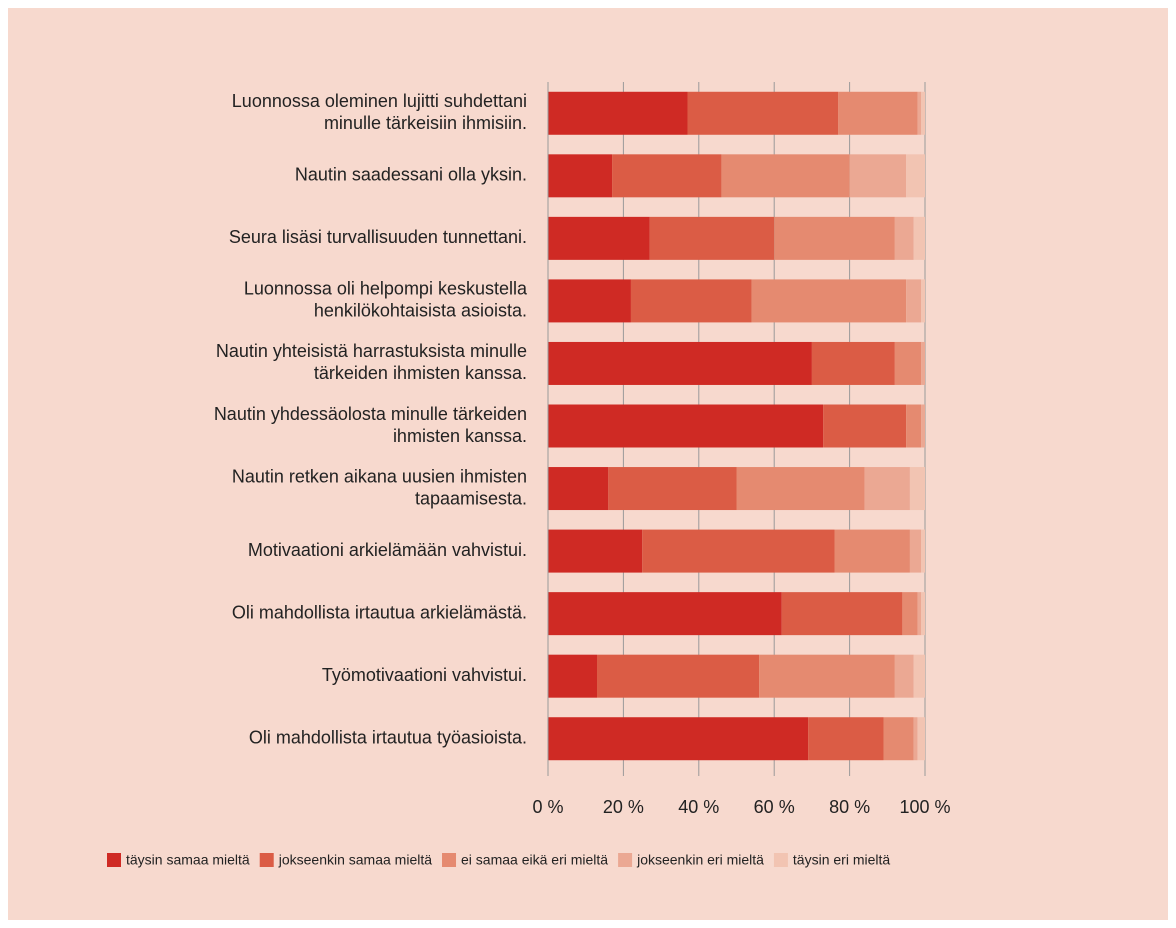  What do you see at coordinates (700, 860) in the screenshot?
I see `legend-label: jokseenkin eri mieltä` at bounding box center [700, 860].